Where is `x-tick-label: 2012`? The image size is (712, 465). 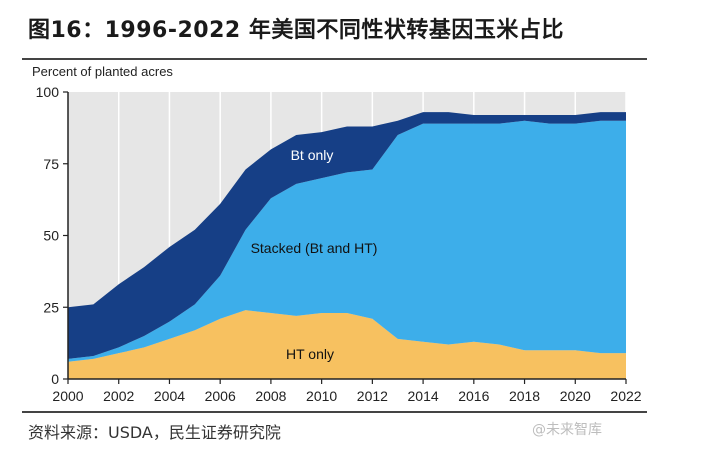
x-tick-label: 2012 is located at coordinates (372, 396).